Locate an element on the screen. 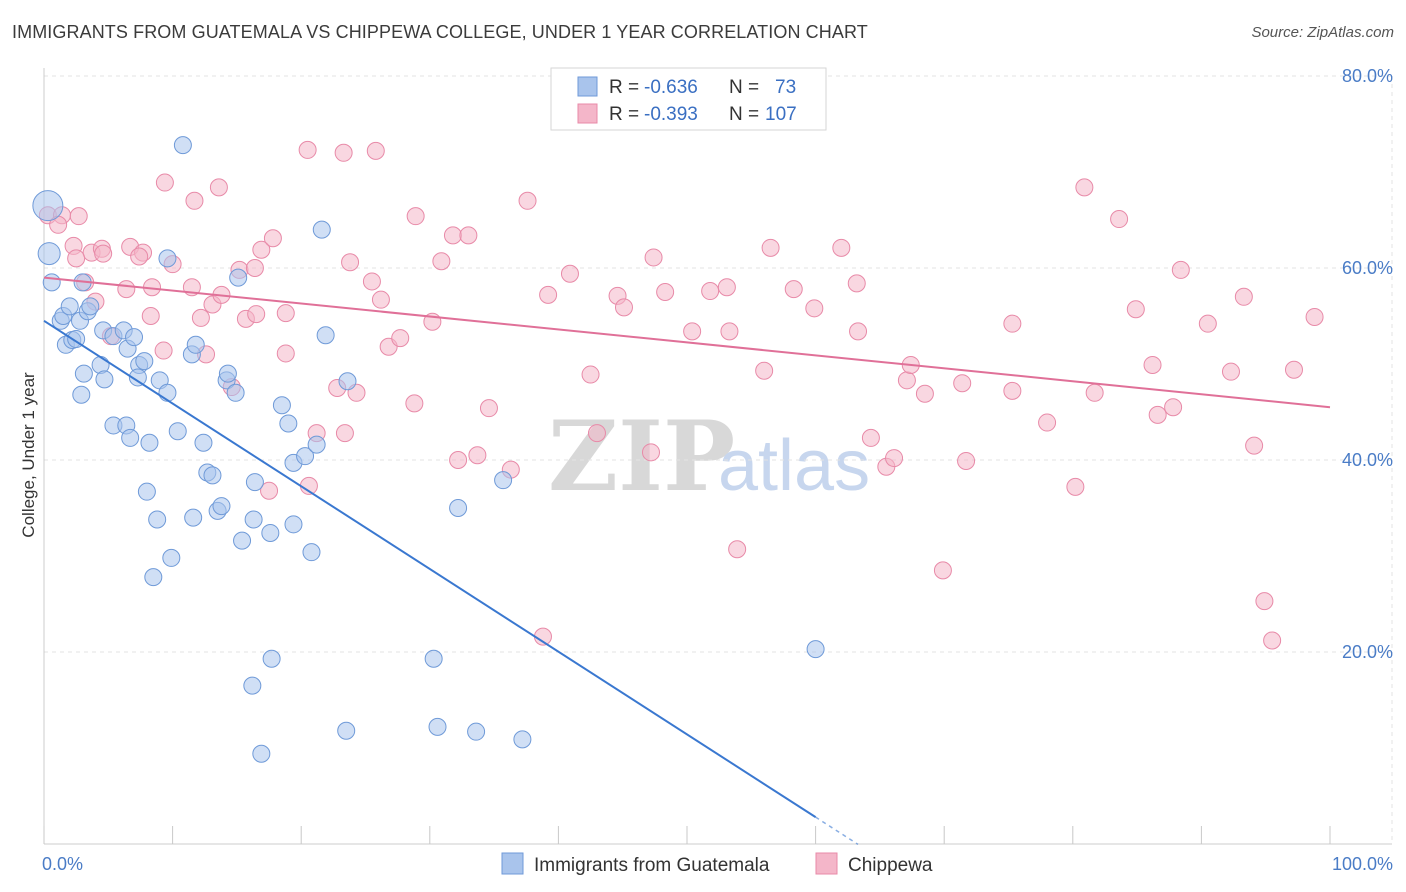  watermark: ZIP atlas is located at coordinates (709, 456).